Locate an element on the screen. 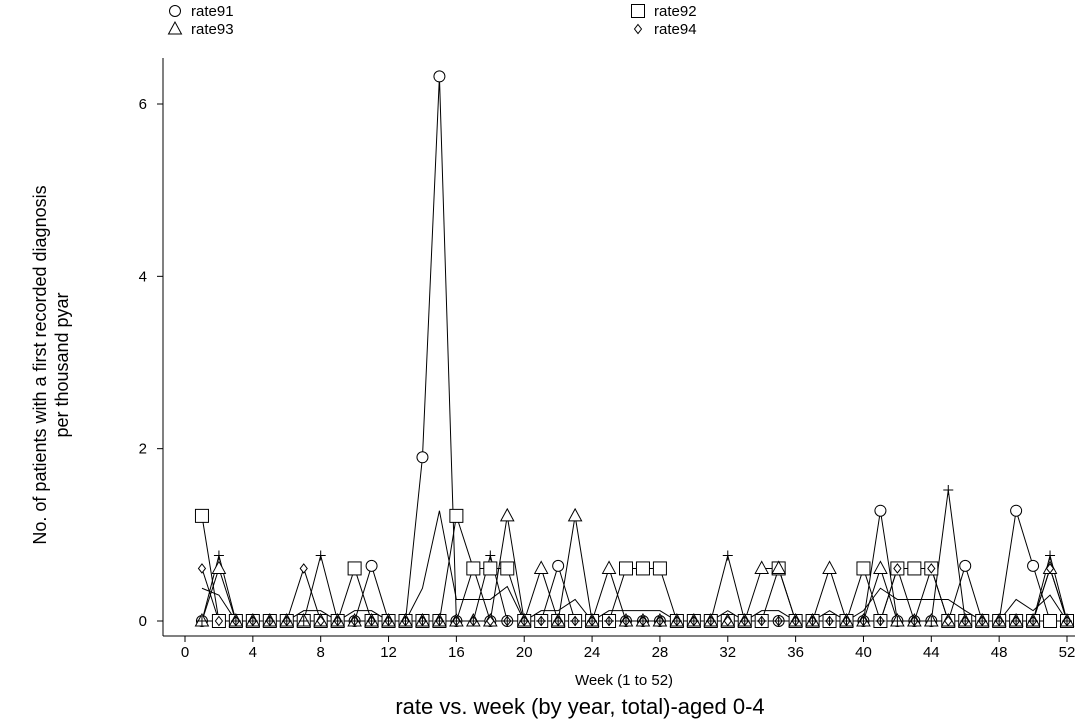 Image resolution: width=1081 pixels, height=726 pixels. legend: rate91 rate92 rate93 rate94 is located at coordinates (432, 20).